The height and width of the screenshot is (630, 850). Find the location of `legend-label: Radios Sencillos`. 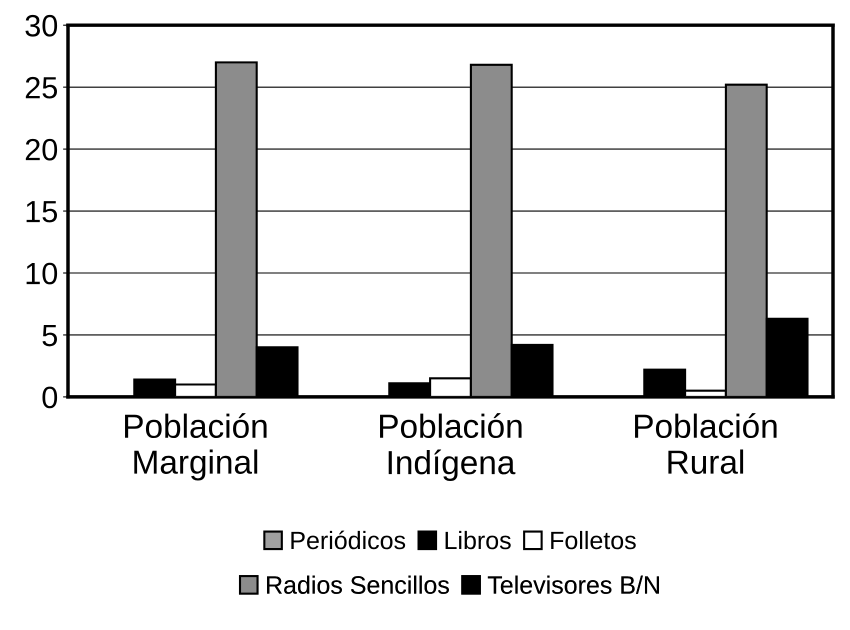

legend-label: Radios Sencillos is located at coordinates (358, 585).